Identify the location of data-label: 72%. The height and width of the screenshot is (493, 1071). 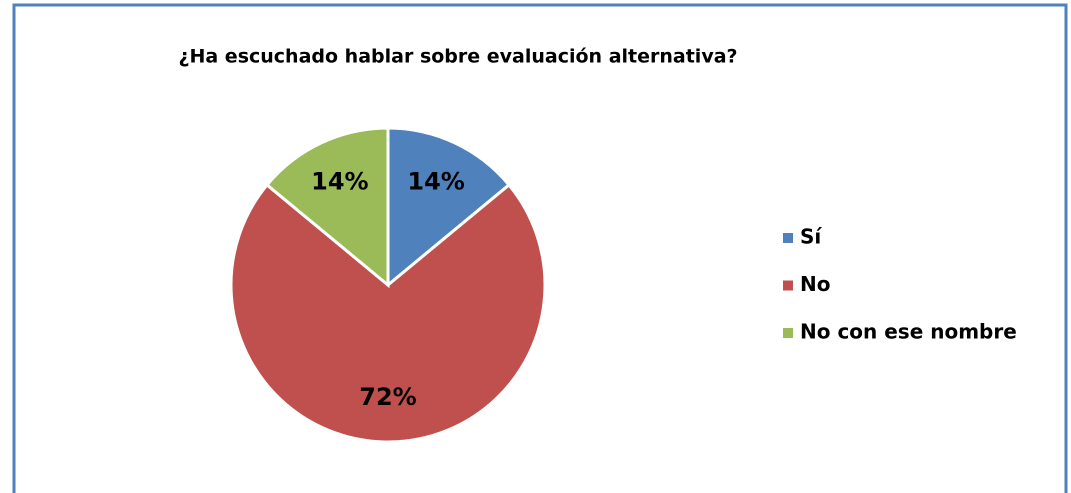
(387, 397).